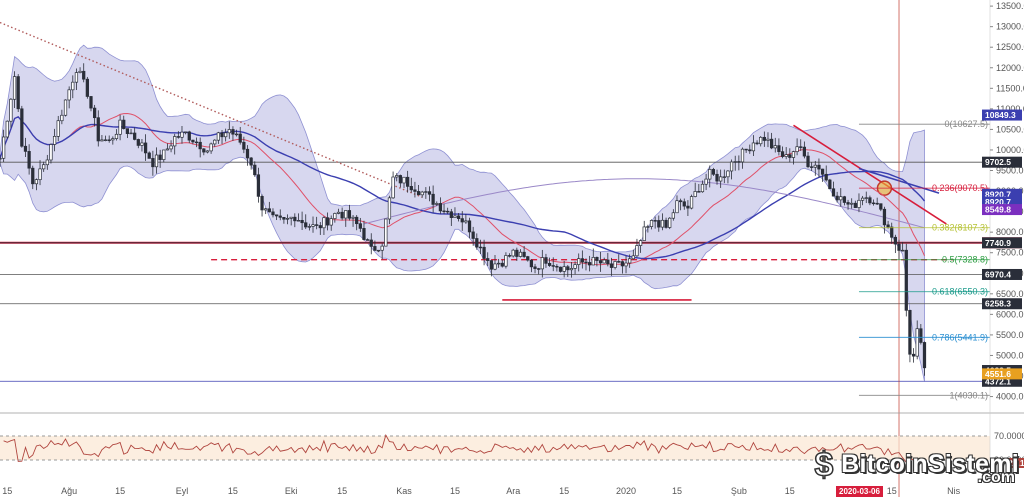  I want to click on y-tick-label: 5500.0, so click(1010, 335).